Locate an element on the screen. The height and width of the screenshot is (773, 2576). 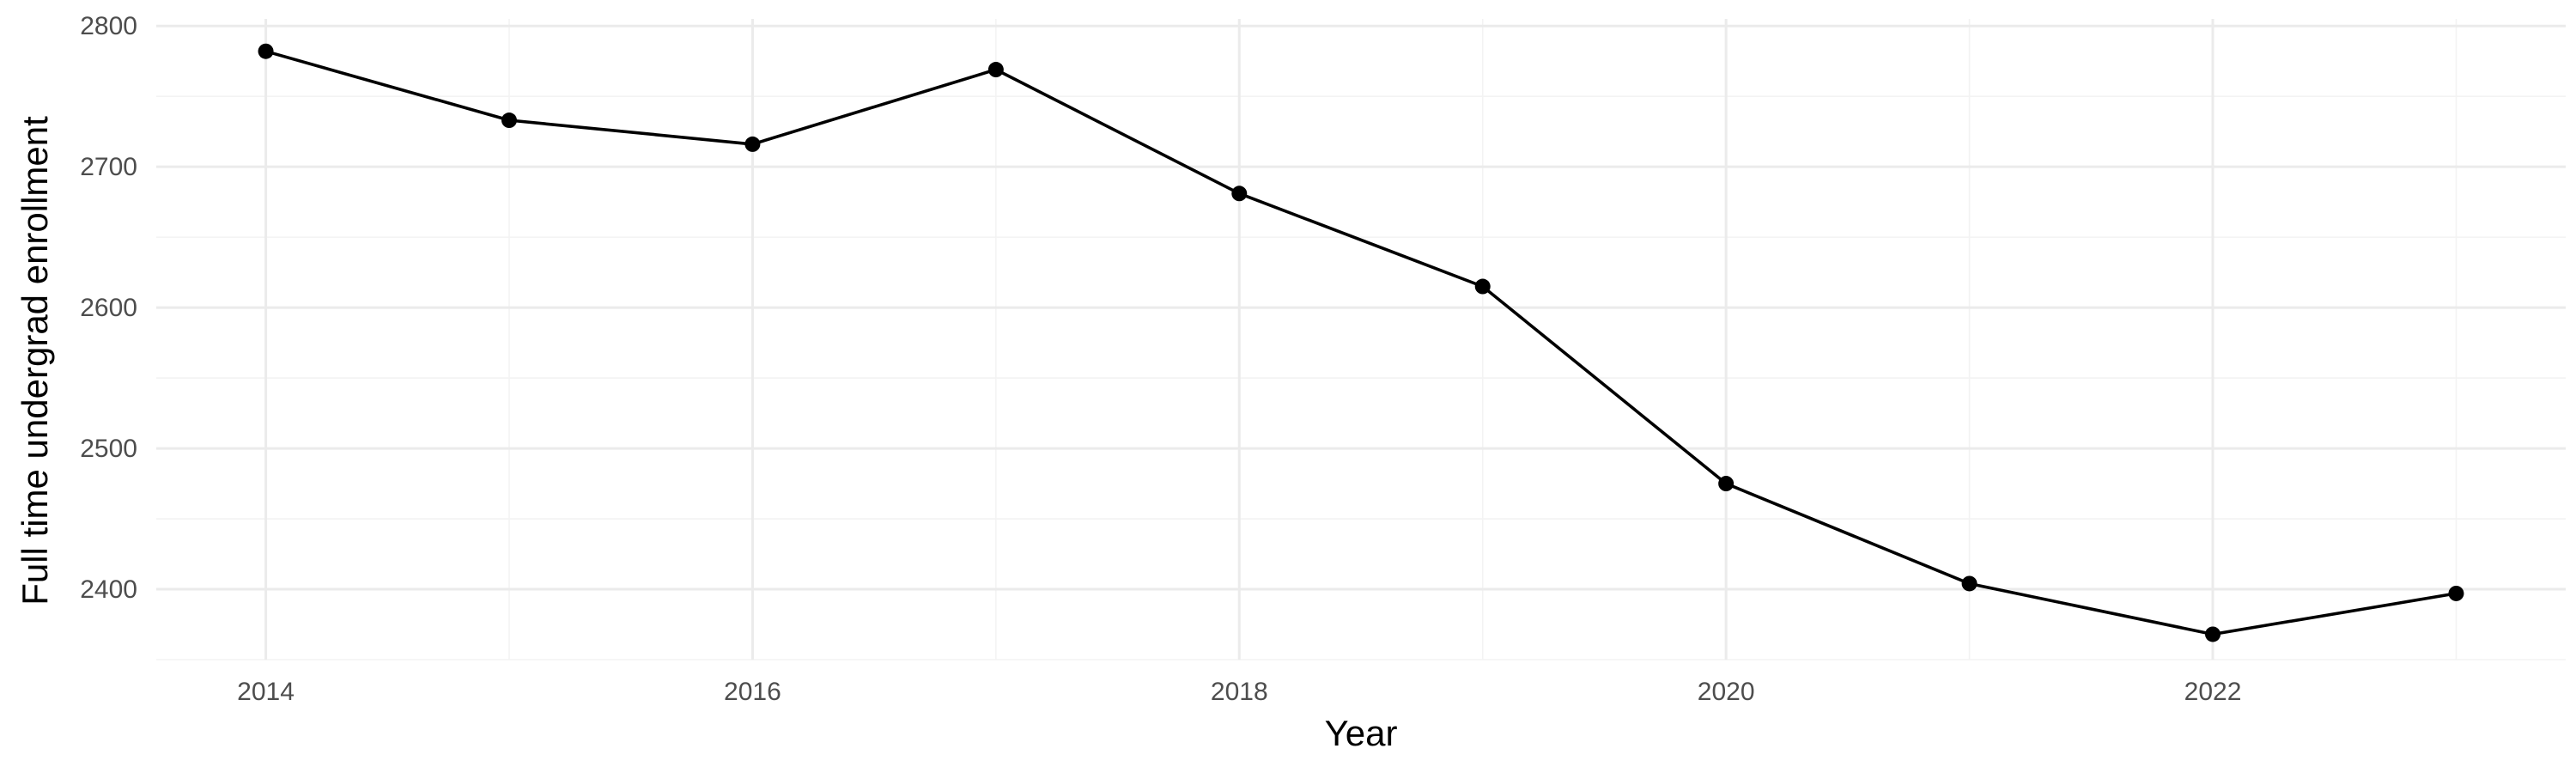
x-tick-label: 2022 is located at coordinates (2213, 692).